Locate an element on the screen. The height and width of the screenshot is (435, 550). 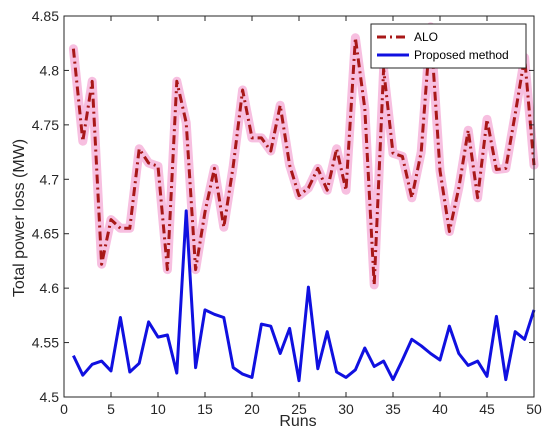
y-tick-label: 4.75 is located at coordinates (45, 125).